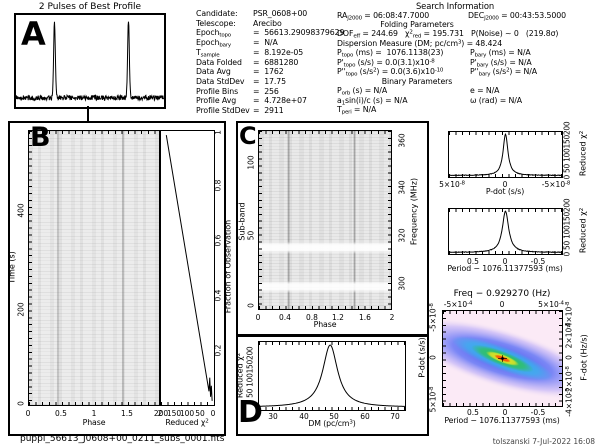 Image resolution: width=600 pixels, height=448 pixels. Describe the element at coordinates (503, 72) in the screenshot. I see `pddot-bary: P''bary (s/s2) = N/A` at that location.